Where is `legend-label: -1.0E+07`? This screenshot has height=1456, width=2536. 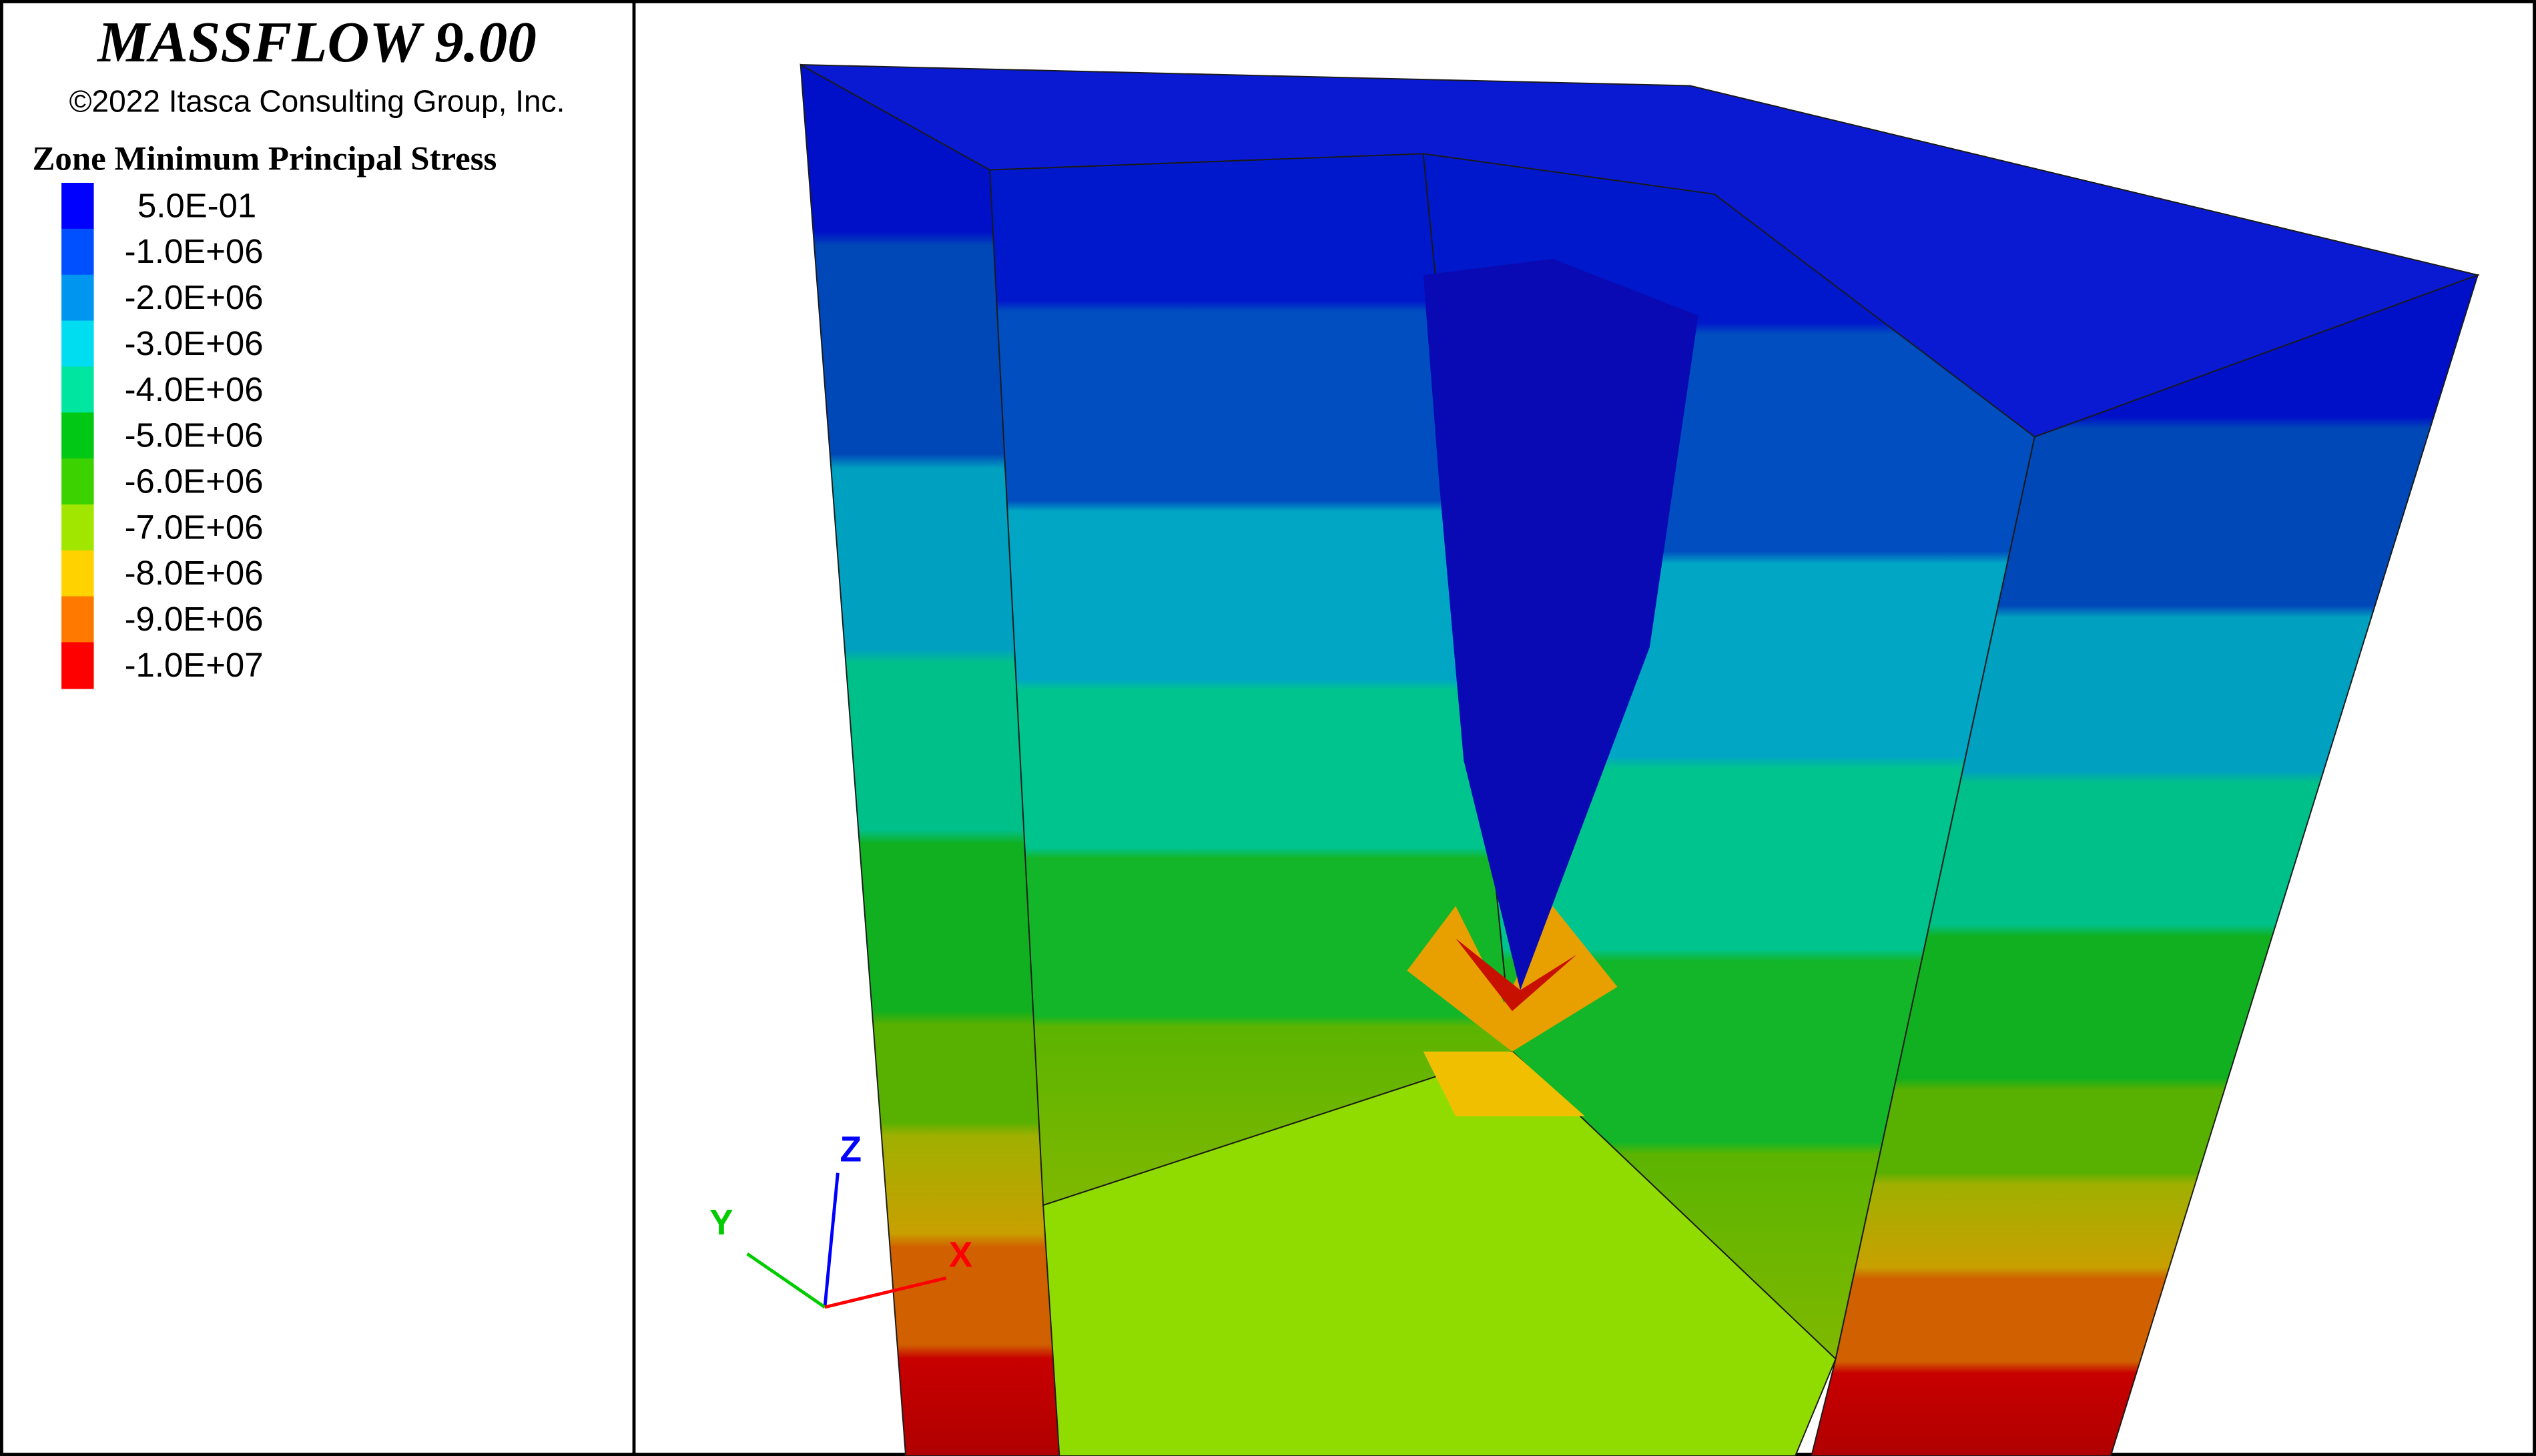 legend-label: -1.0E+07 is located at coordinates (194, 665).